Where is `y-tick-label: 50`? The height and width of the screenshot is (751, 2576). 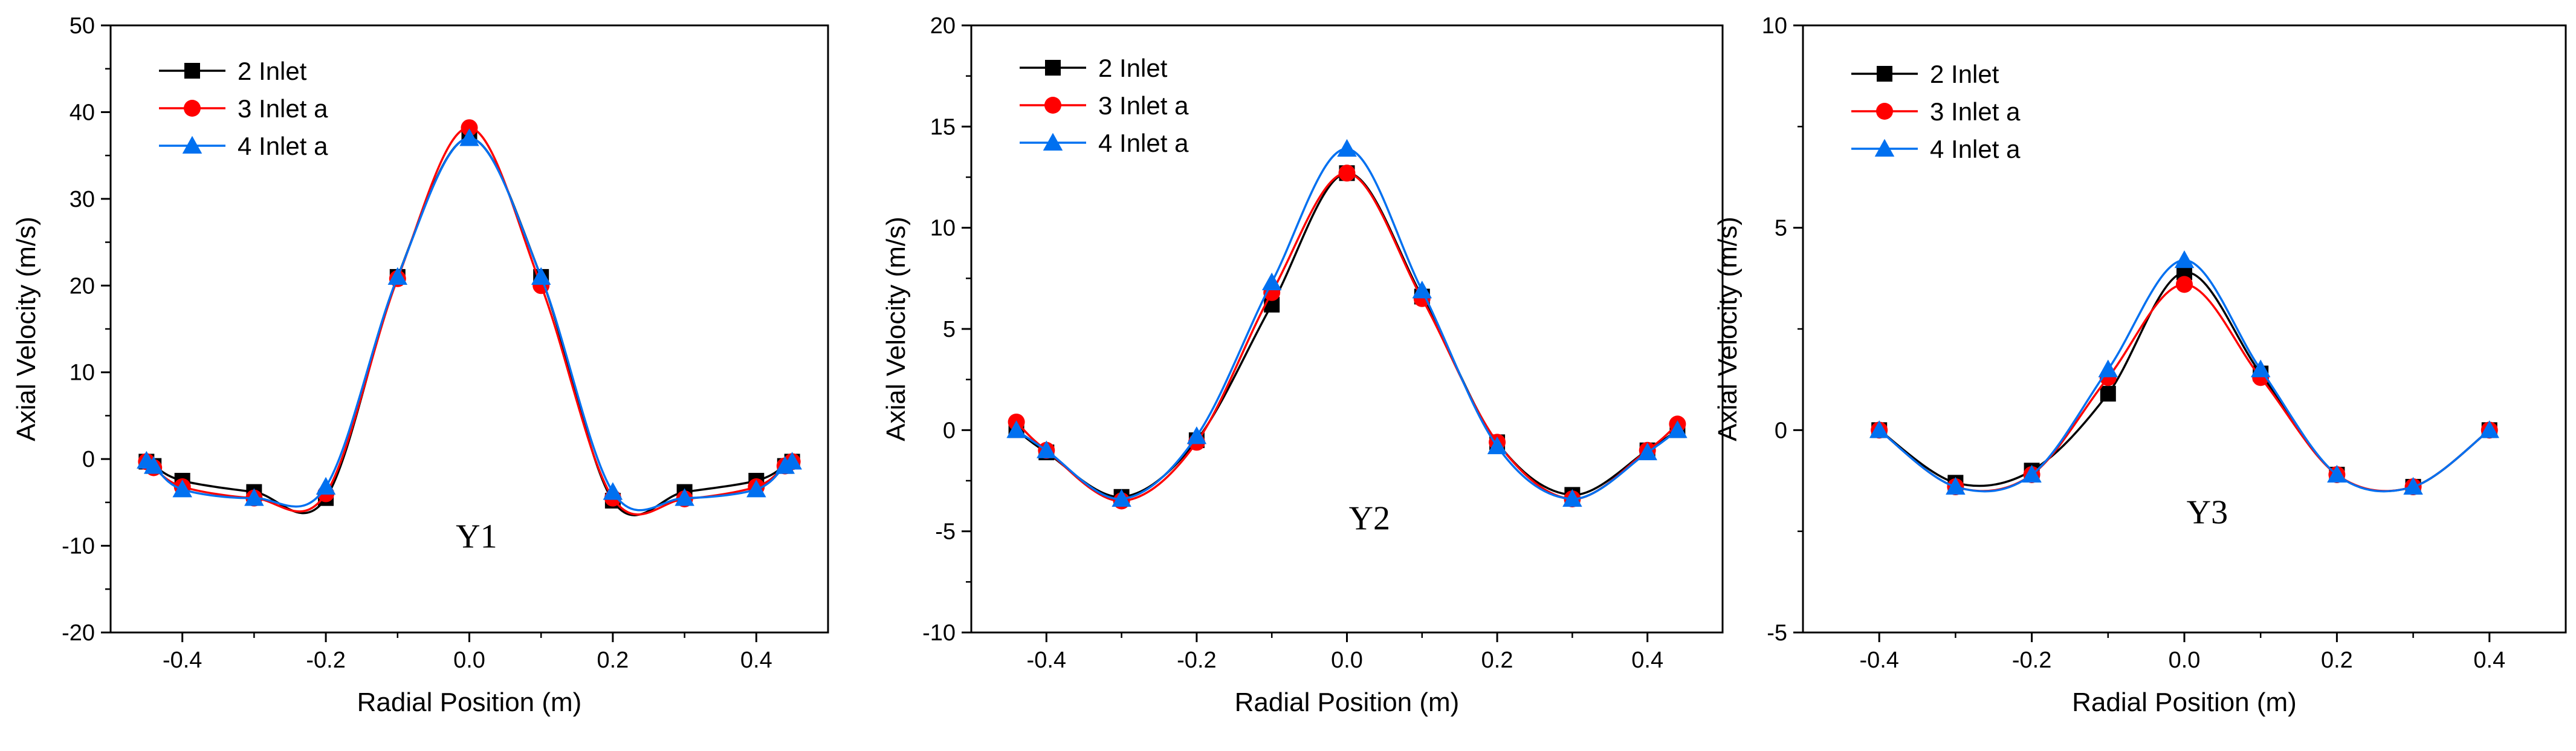 y-tick-label: 50 is located at coordinates (82, 26).